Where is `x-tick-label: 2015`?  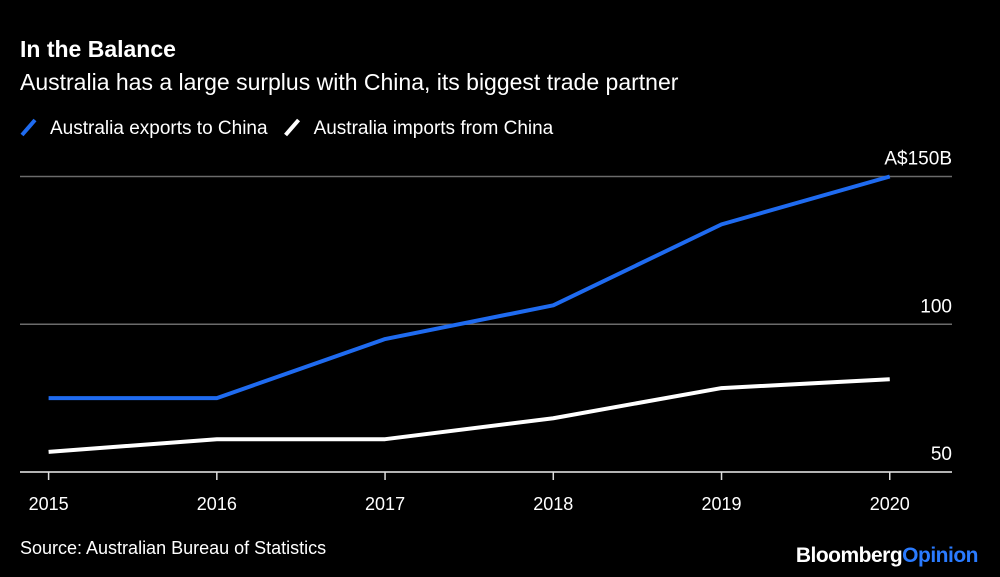
x-tick-label: 2015 is located at coordinates (49, 504).